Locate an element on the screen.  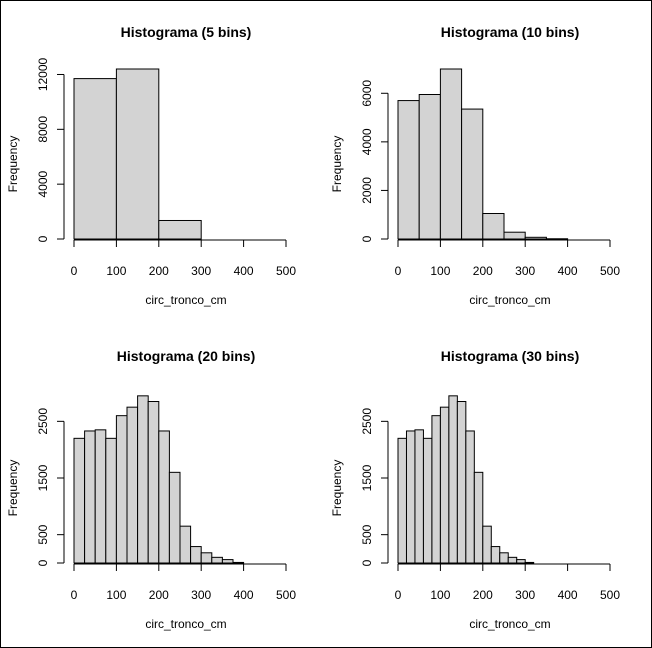
y-tick-label: 12000 is located at coordinates (43, 74).